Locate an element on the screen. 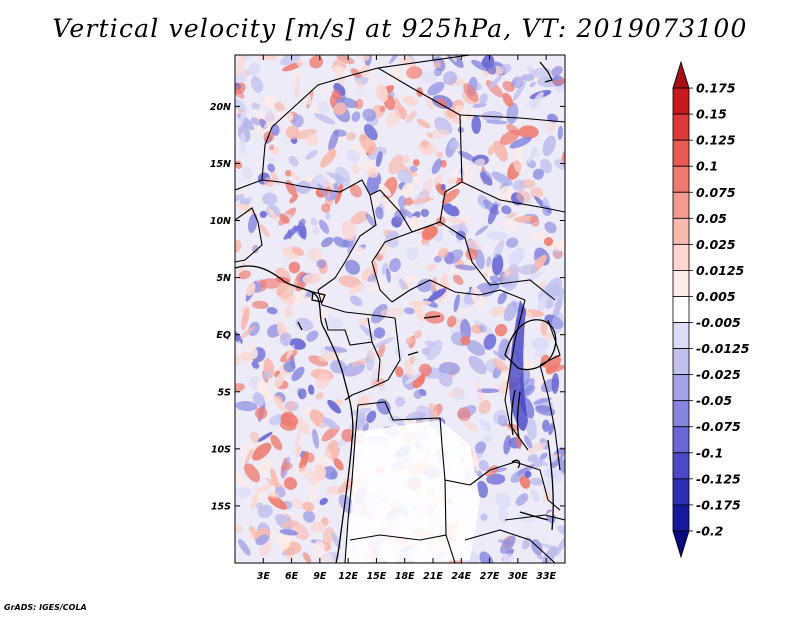  colorbar-label: 0.1 is located at coordinates (707, 166).